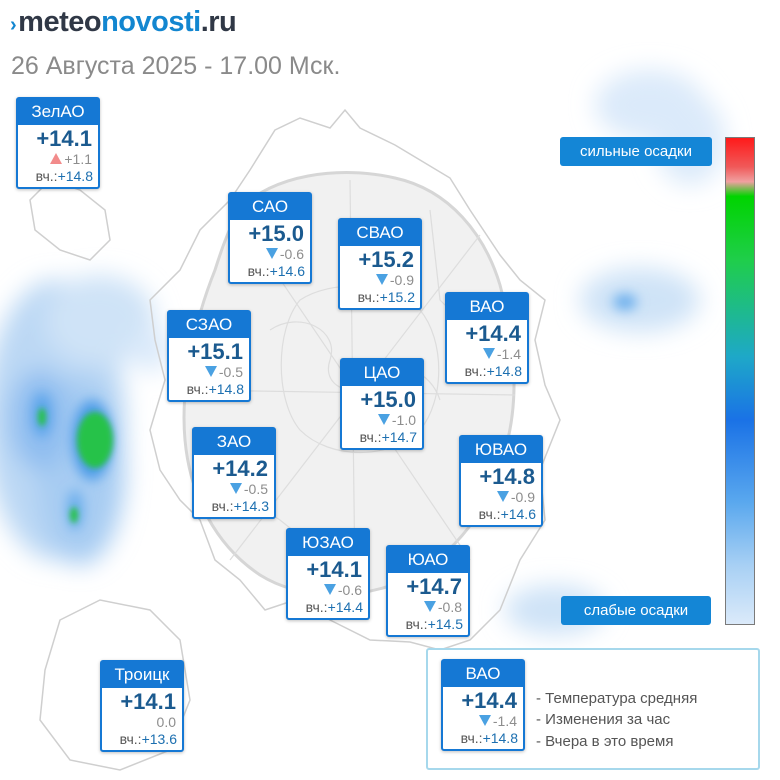 The width and height of the screenshot is (780, 780). What do you see at coordinates (507, 476) in the screenshot?
I see `district-temperature: +14.8` at bounding box center [507, 476].